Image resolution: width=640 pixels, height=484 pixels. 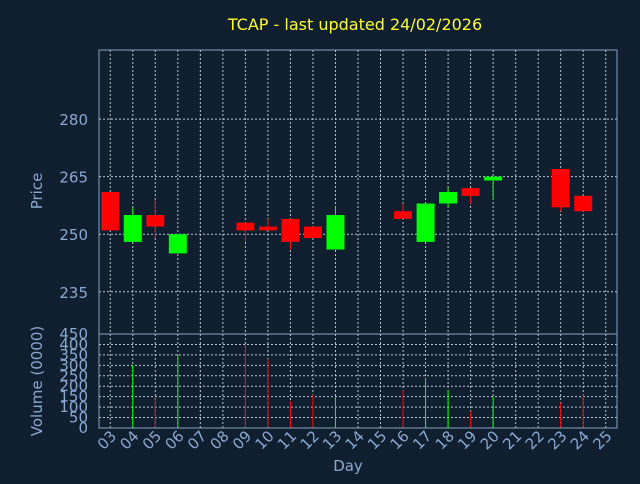 What do you see at coordinates (347, 211) in the screenshot?
I see `candles-layer` at bounding box center [347, 211].